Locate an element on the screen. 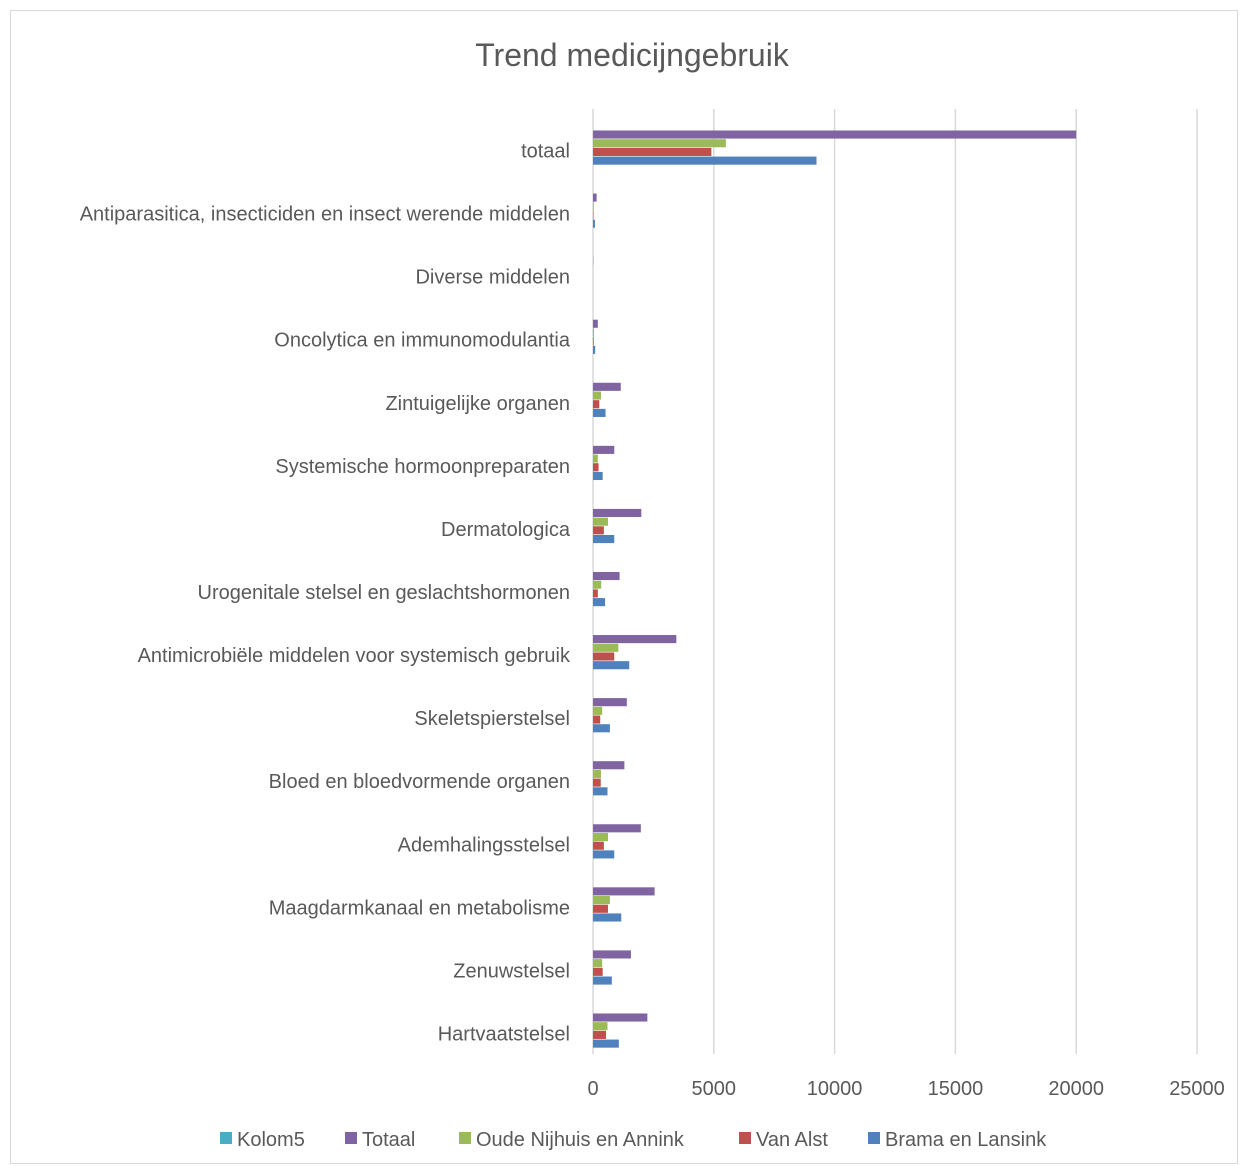 The image size is (1243, 1169). category-label: Systemische hormoonpreparaten is located at coordinates (422, 467).